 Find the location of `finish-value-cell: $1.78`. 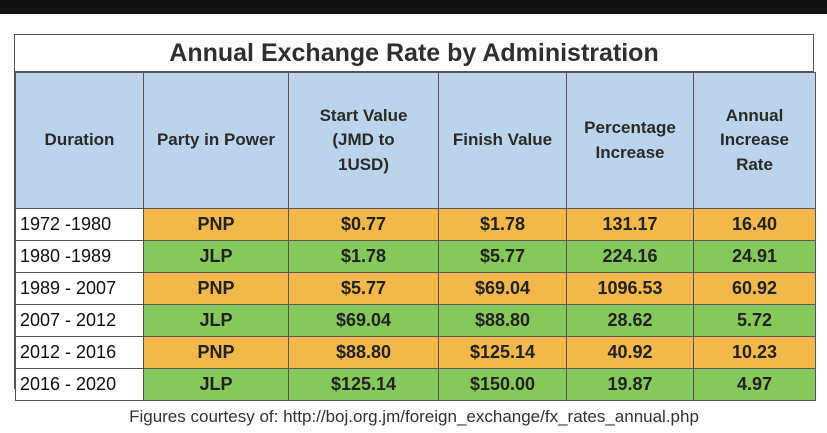

finish-value-cell: $1.78 is located at coordinates (502, 224).